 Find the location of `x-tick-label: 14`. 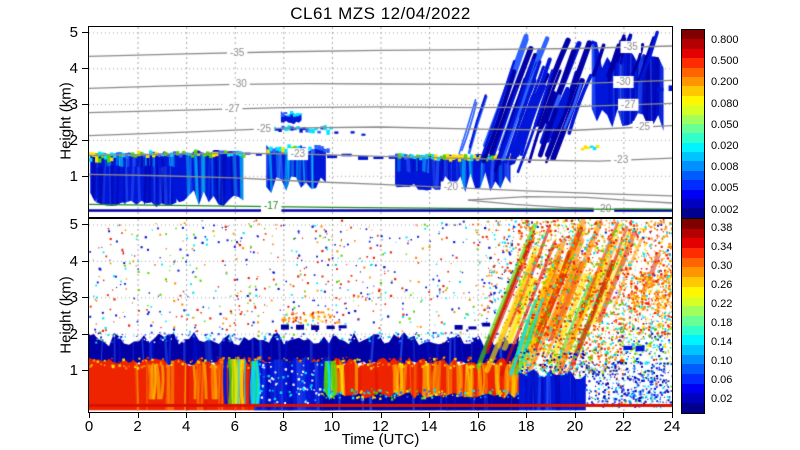

x-tick-label: 14 is located at coordinates (429, 426).